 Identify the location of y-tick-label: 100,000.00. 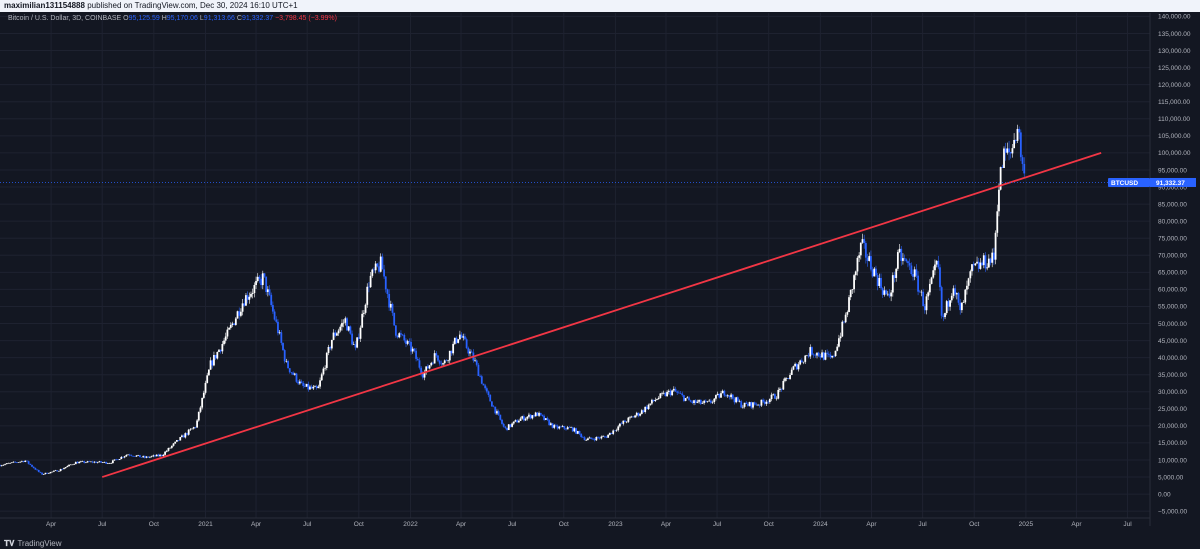
(1174, 153).